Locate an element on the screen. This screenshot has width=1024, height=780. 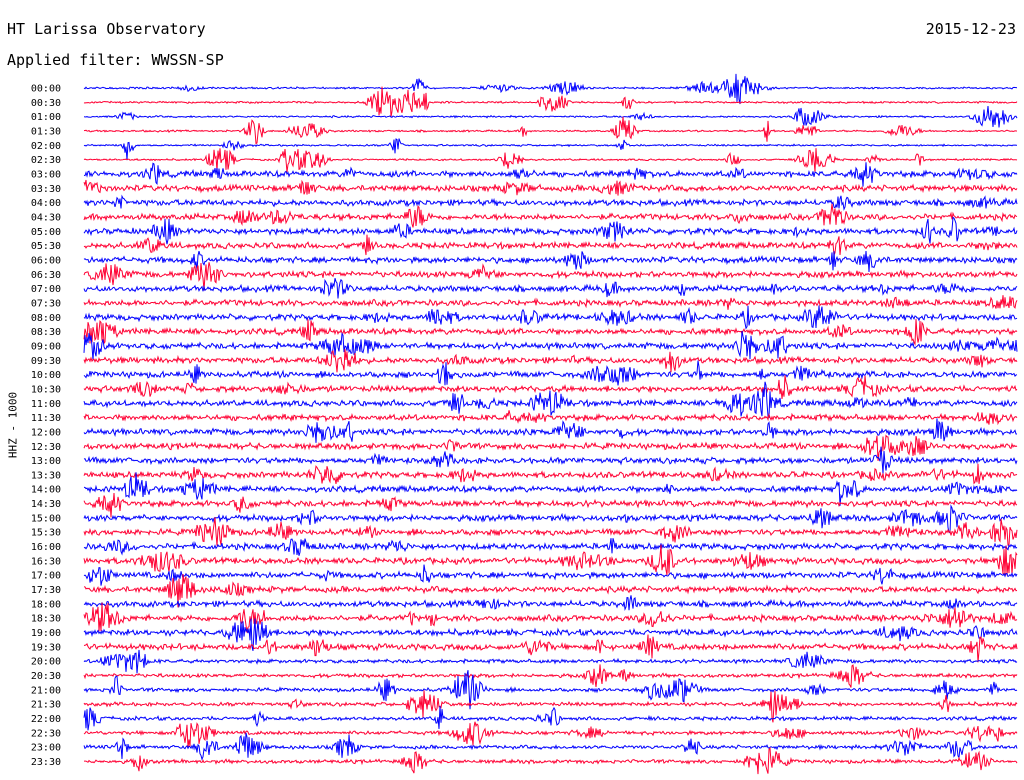
filter-label: Applied filter: WWSSN-SP is located at coordinates (115, 60).